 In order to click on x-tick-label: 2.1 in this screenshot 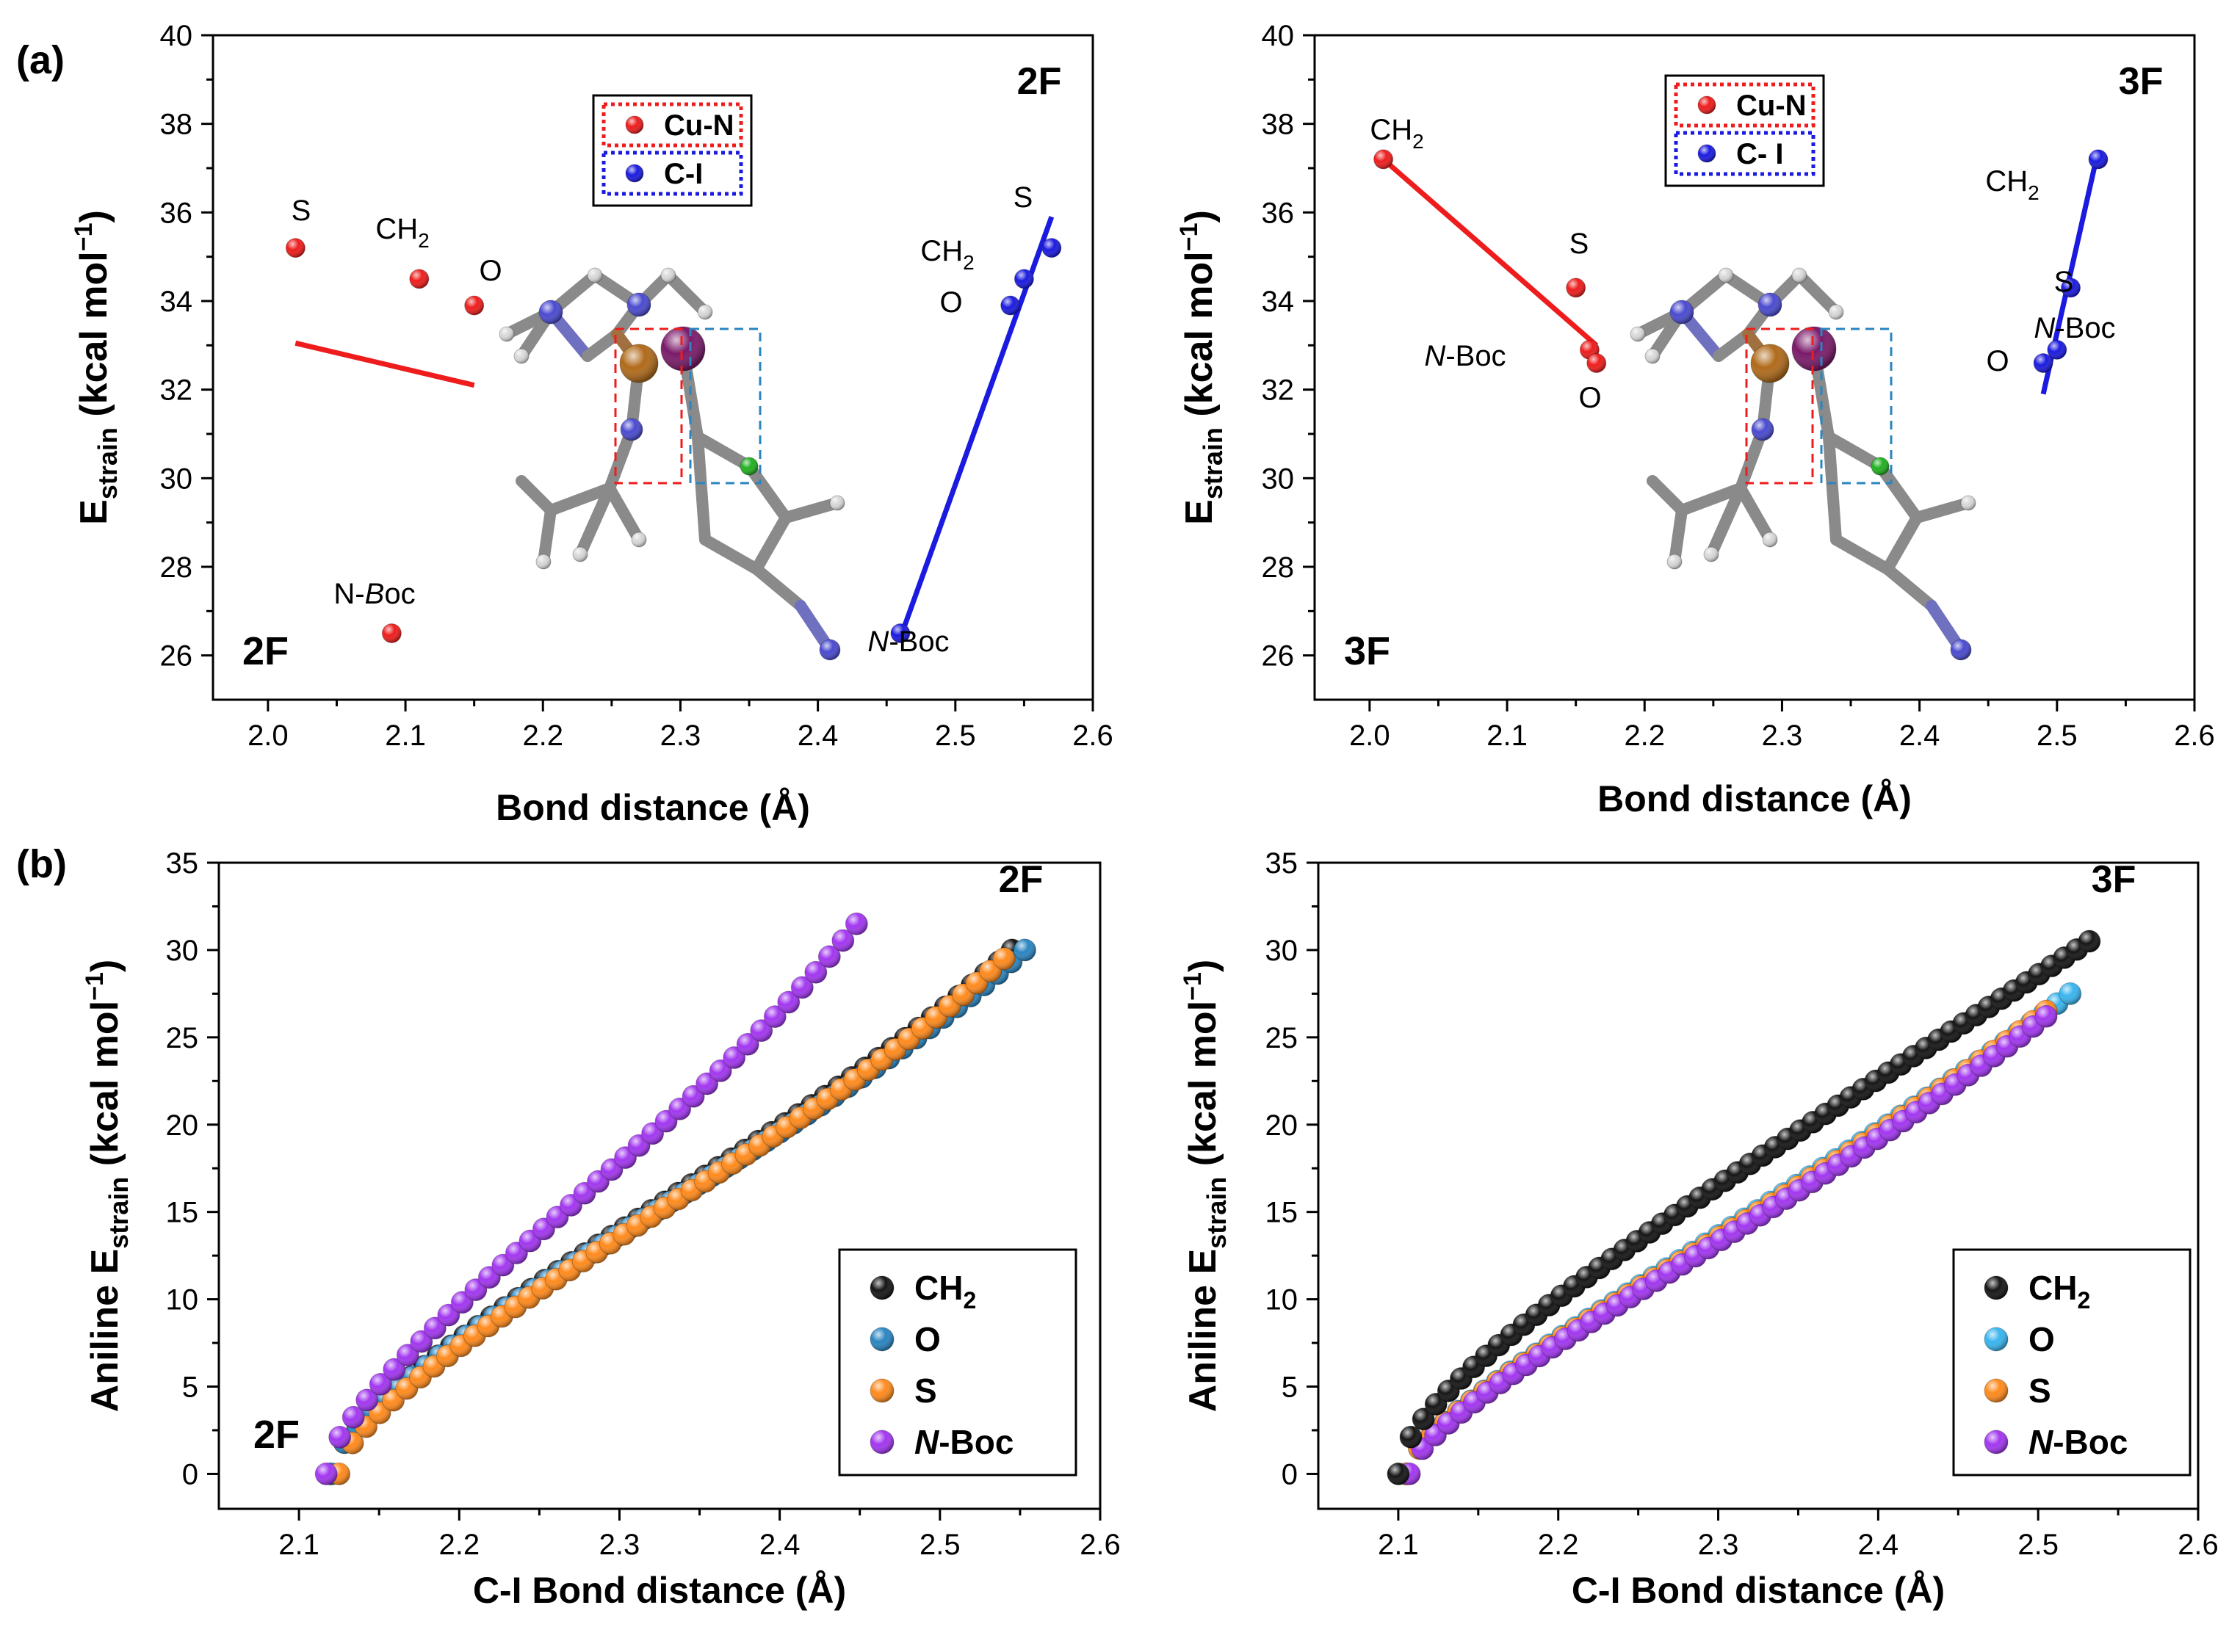, I will do `click(1507, 736)`.